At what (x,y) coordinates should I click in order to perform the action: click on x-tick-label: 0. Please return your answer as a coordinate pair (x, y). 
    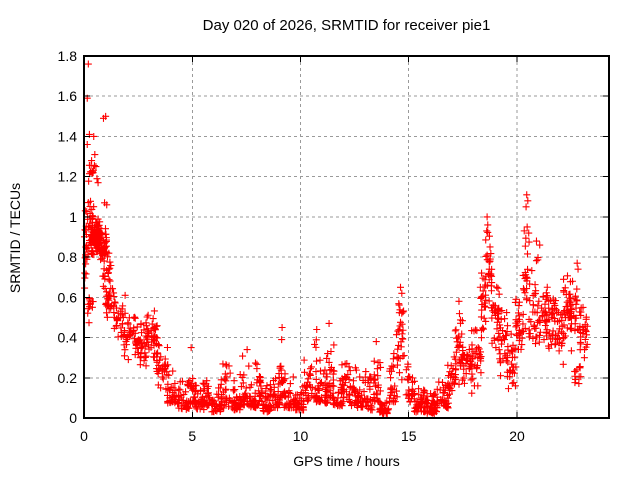
    Looking at the image, I should click on (84, 436).